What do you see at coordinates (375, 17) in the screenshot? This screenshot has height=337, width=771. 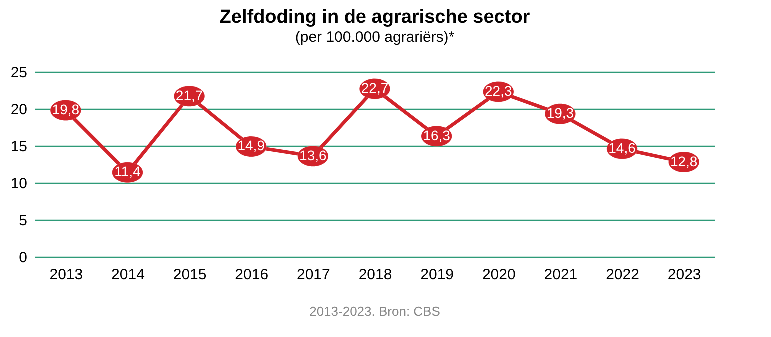 I see `chart-title: Zelfdoding in de agrarische sector` at bounding box center [375, 17].